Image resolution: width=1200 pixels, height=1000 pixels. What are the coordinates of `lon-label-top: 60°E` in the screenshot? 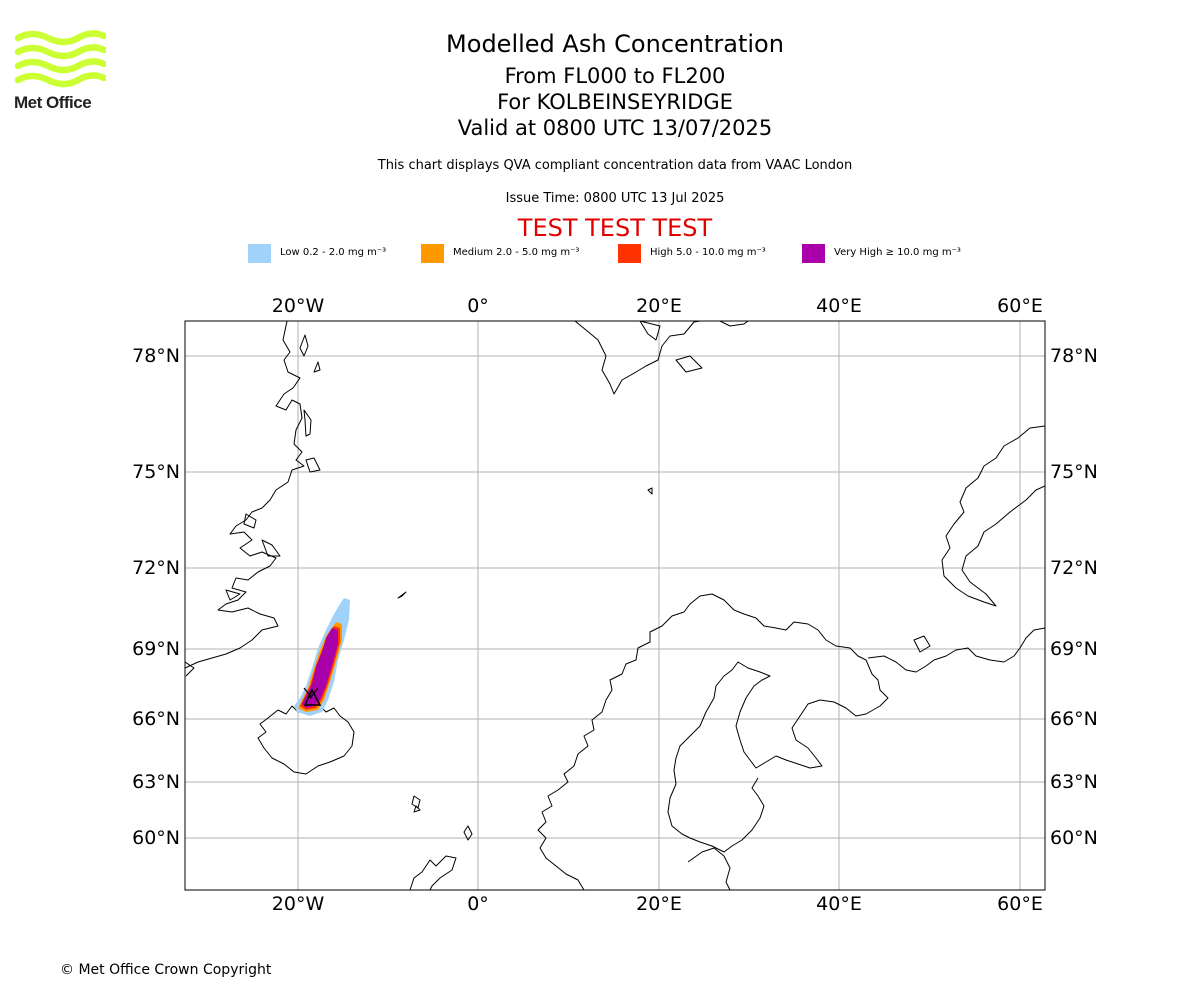 It's located at (1020, 306).